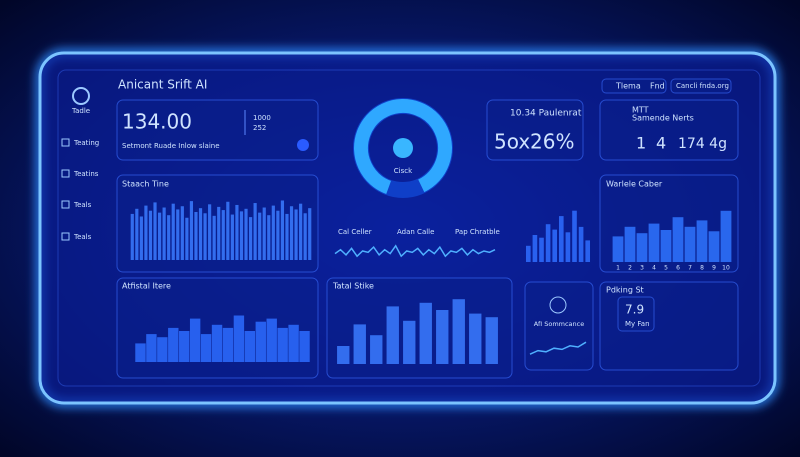 This screenshot has height=457, width=800. I want to click on card-title: Staach Tine, so click(145, 184).